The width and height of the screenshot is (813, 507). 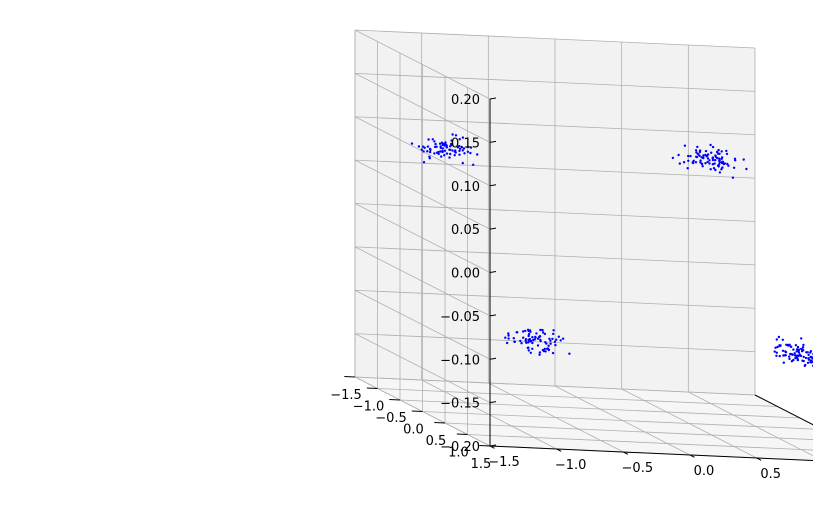 What do you see at coordinates (481, 464) in the screenshot?
I see `x-tick-label: 1.5` at bounding box center [481, 464].